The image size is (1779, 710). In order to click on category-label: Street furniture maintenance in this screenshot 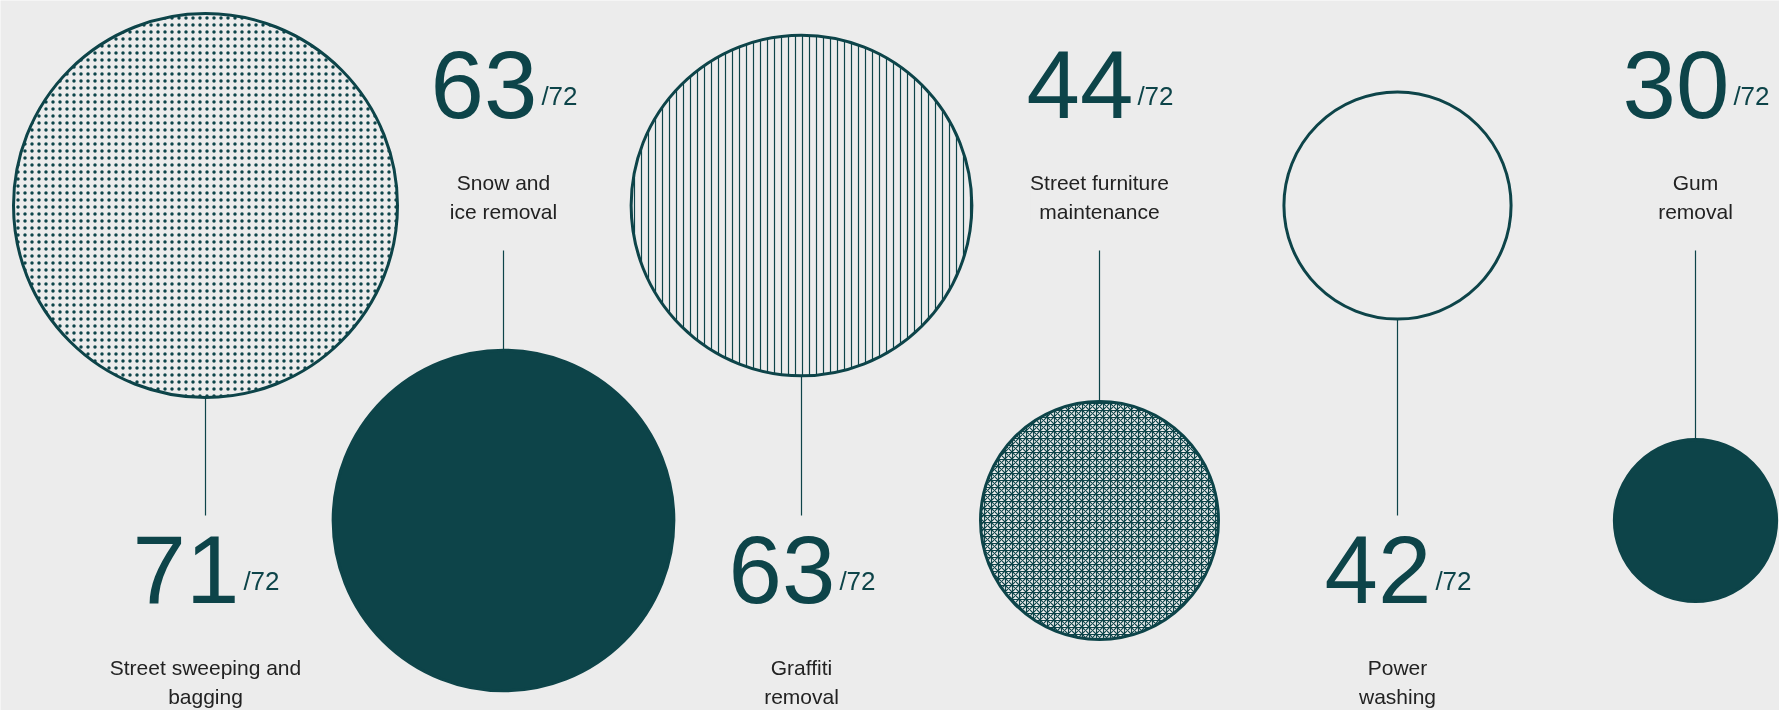, I will do `click(1099, 197)`.